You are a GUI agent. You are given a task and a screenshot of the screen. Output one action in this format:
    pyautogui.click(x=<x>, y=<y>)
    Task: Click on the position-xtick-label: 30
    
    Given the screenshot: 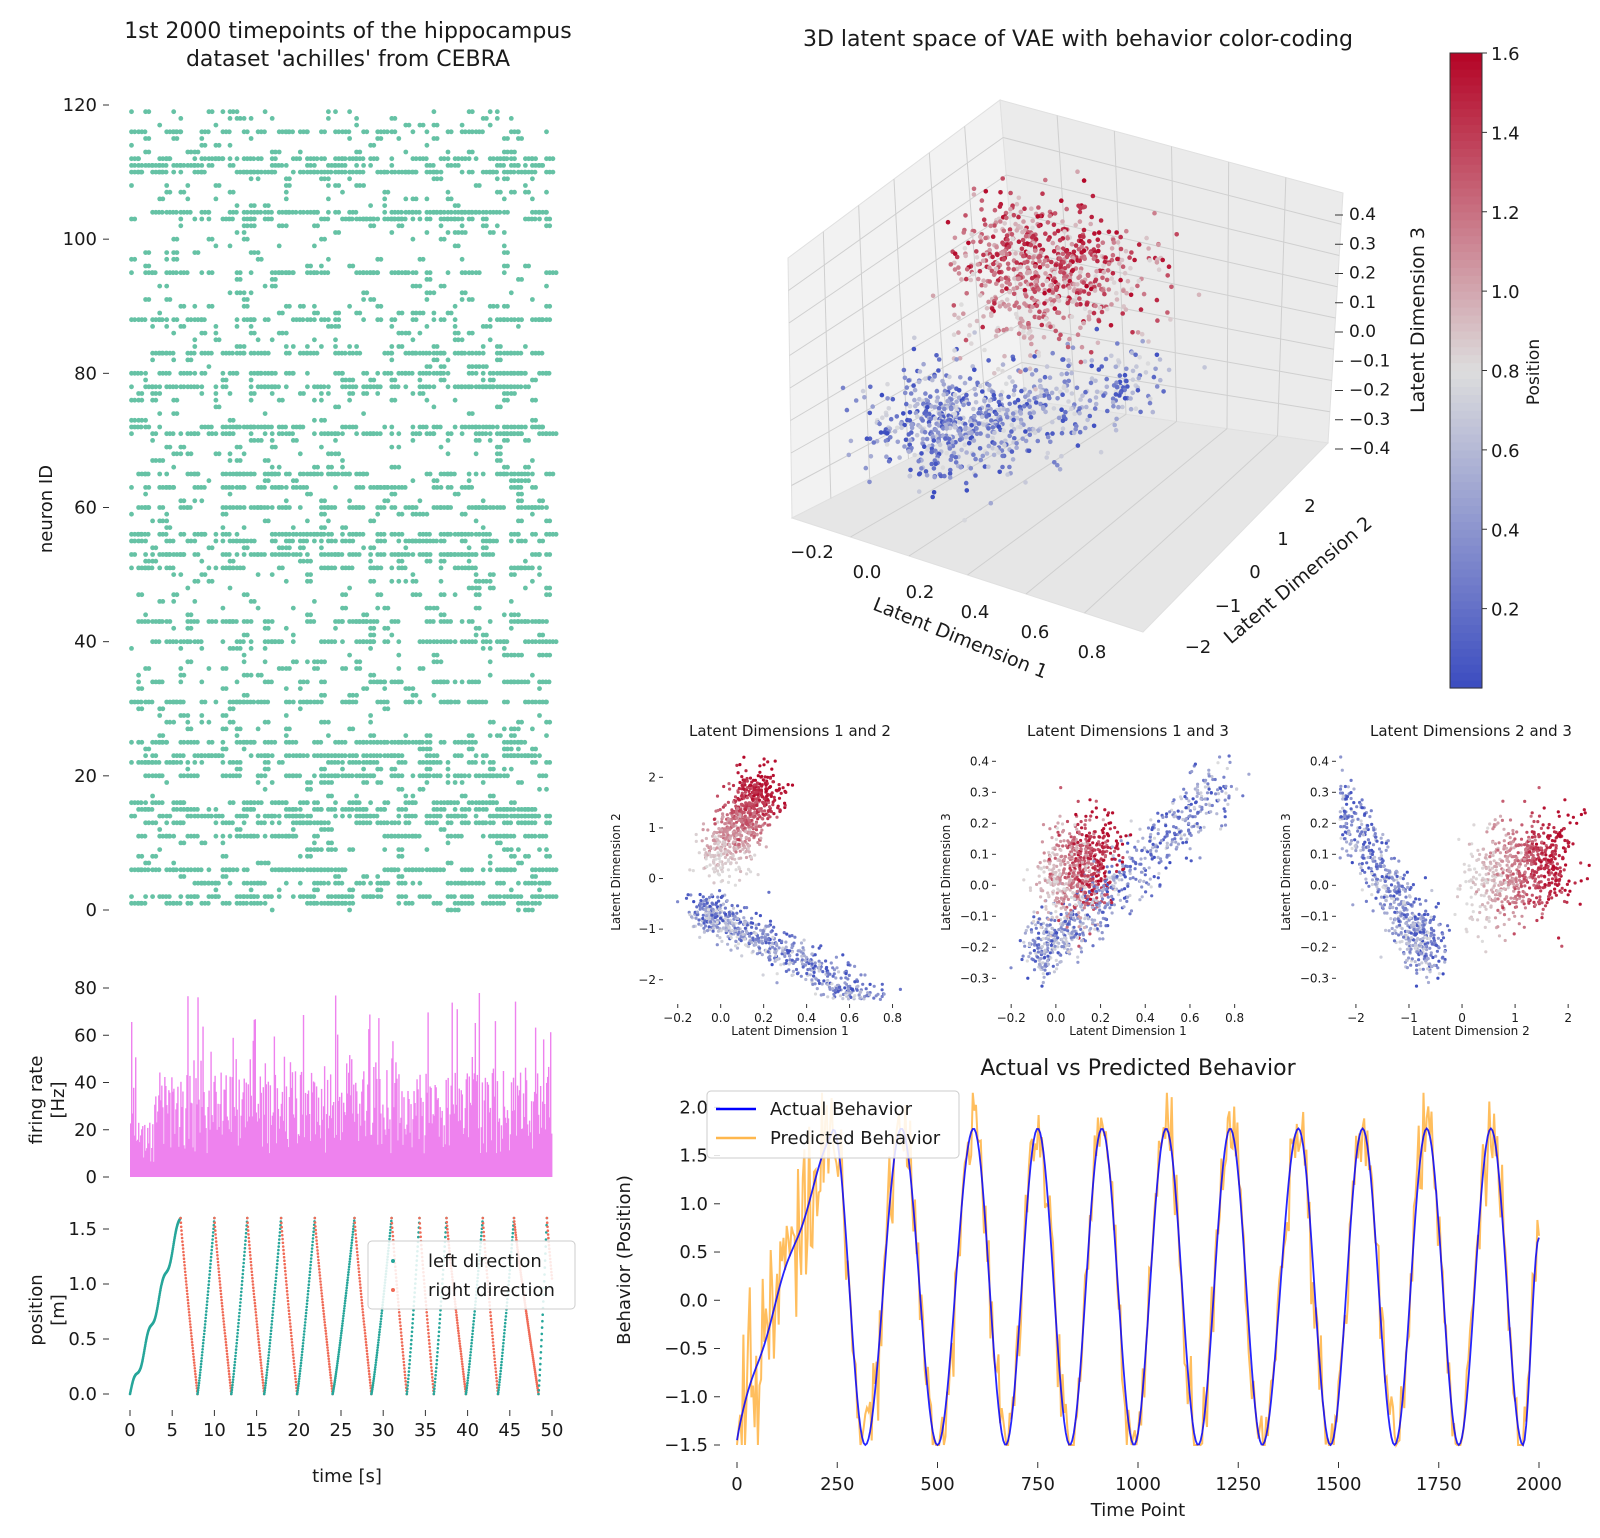 What is the action you would take?
    pyautogui.click(x=383, y=1430)
    